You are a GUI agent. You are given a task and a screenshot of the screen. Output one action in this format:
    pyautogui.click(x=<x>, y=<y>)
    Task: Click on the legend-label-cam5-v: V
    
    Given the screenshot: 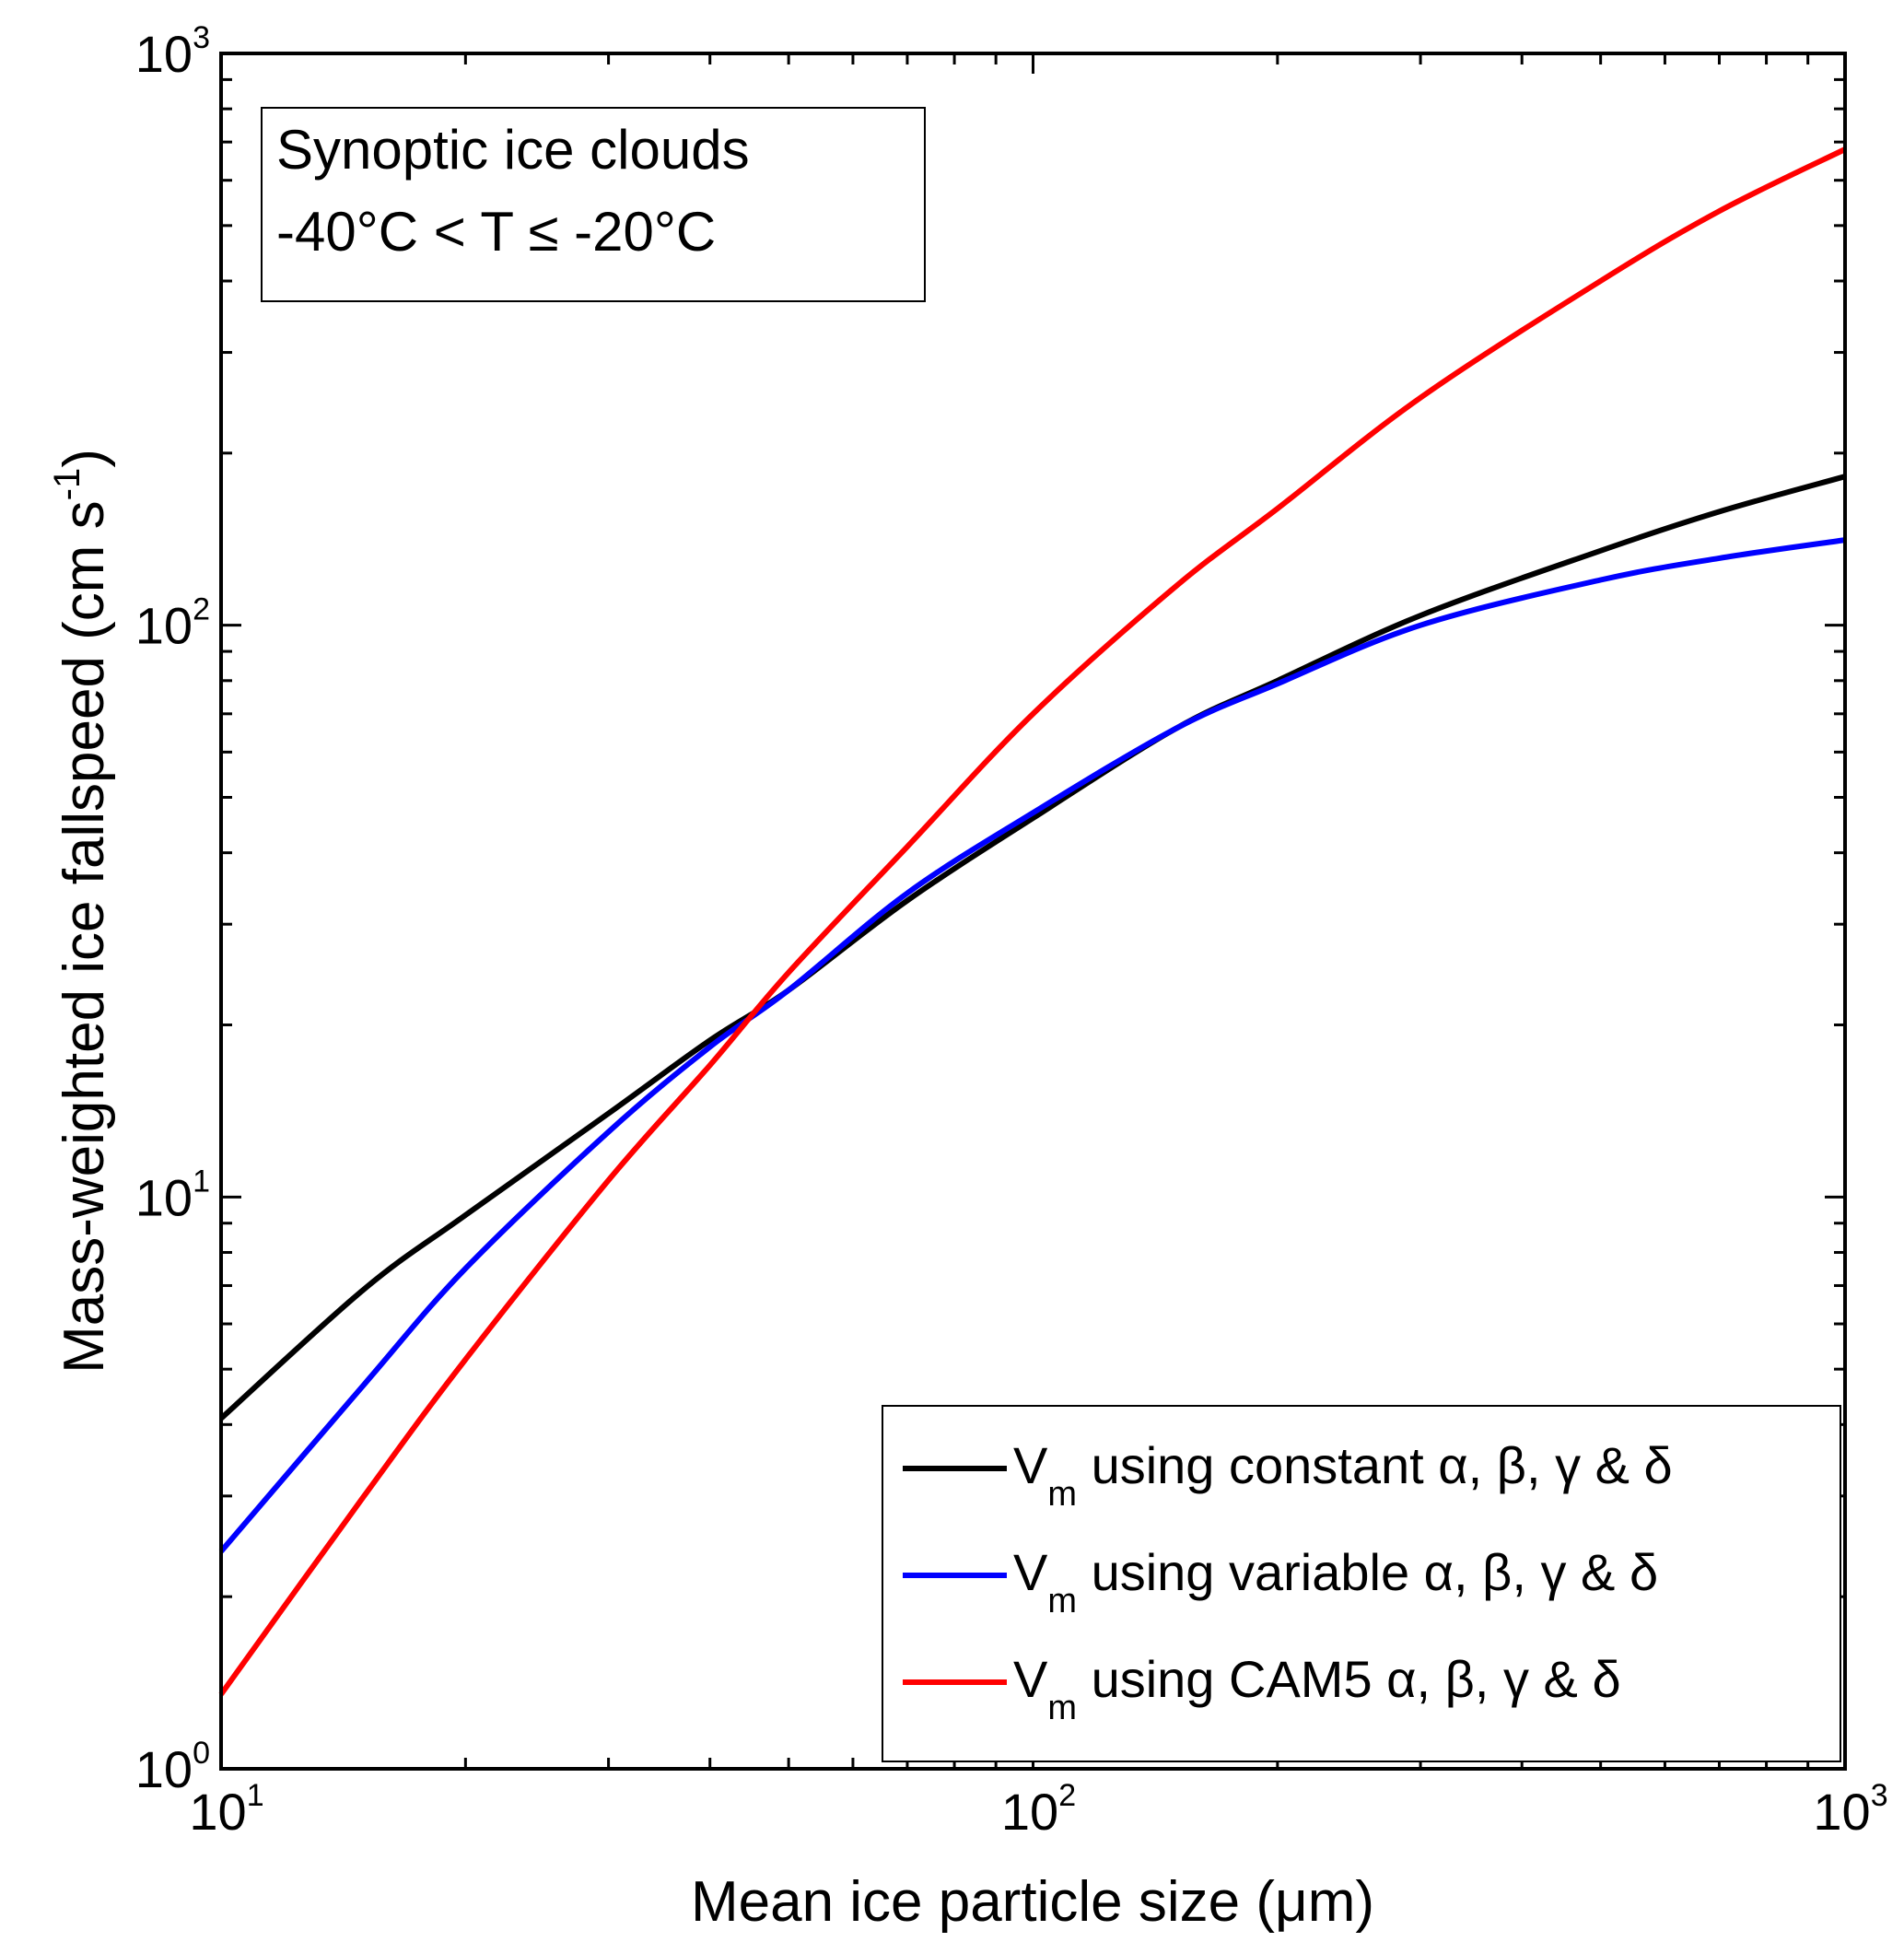 What is the action you would take?
    pyautogui.click(x=1030, y=1679)
    